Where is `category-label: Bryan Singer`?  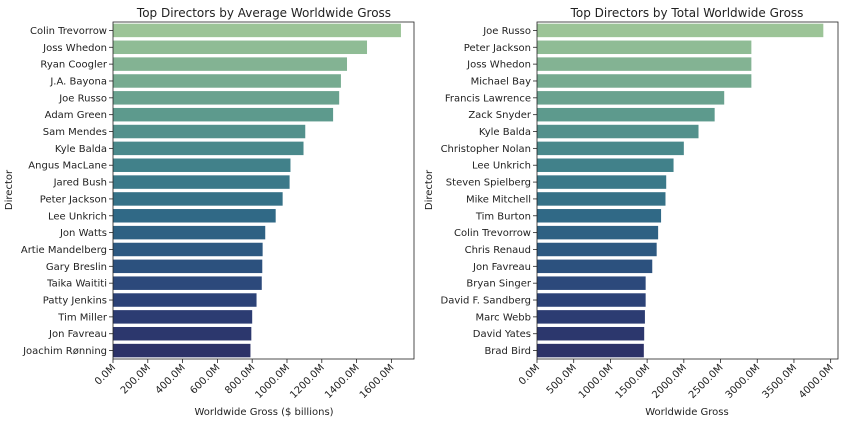
category-label: Bryan Singer is located at coordinates (498, 284).